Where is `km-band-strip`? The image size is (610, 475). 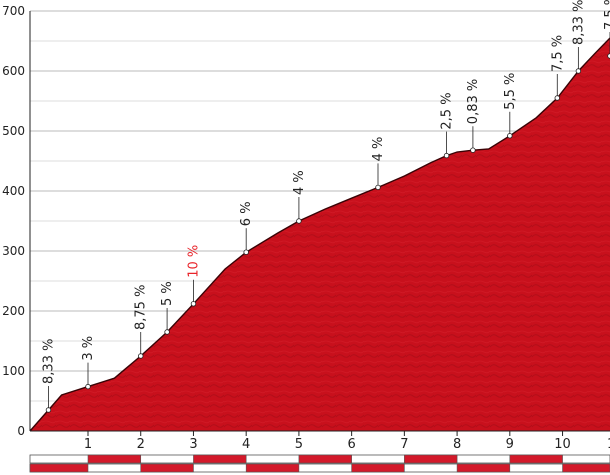
km-band-strip is located at coordinates (319, 463).